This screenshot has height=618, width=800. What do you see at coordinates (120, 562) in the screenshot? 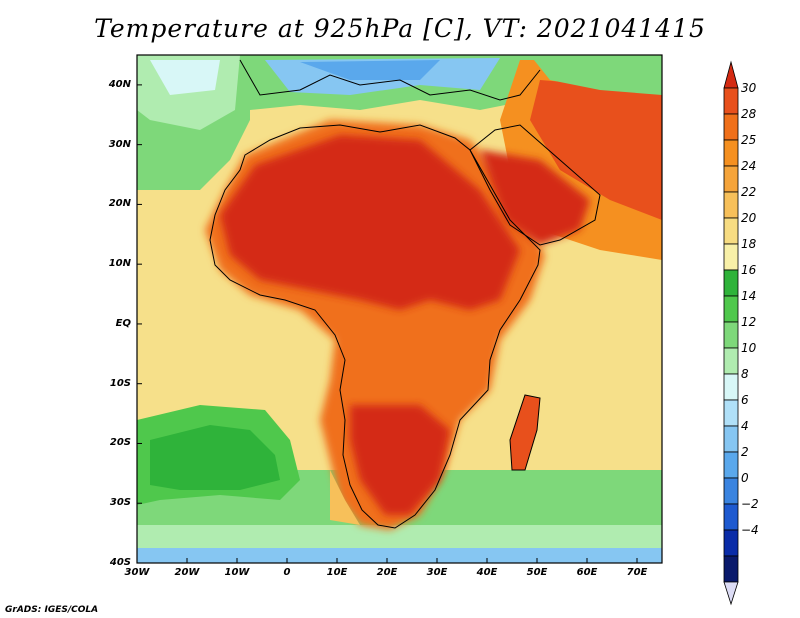
I see `lat-label: 40S` at bounding box center [120, 562].